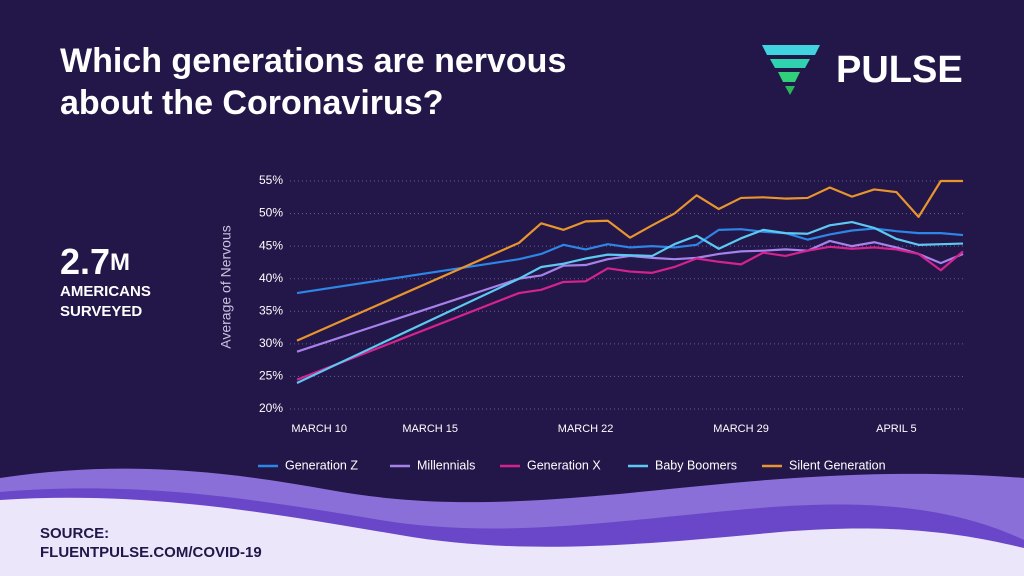 This screenshot has width=1024, height=576. What do you see at coordinates (271, 245) in the screenshot?
I see `y-tick-label: 45%` at bounding box center [271, 245].